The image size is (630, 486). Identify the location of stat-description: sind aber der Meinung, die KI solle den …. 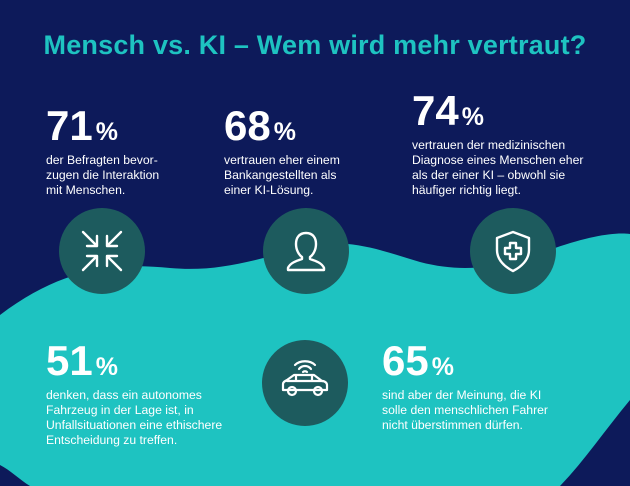
(465, 410).